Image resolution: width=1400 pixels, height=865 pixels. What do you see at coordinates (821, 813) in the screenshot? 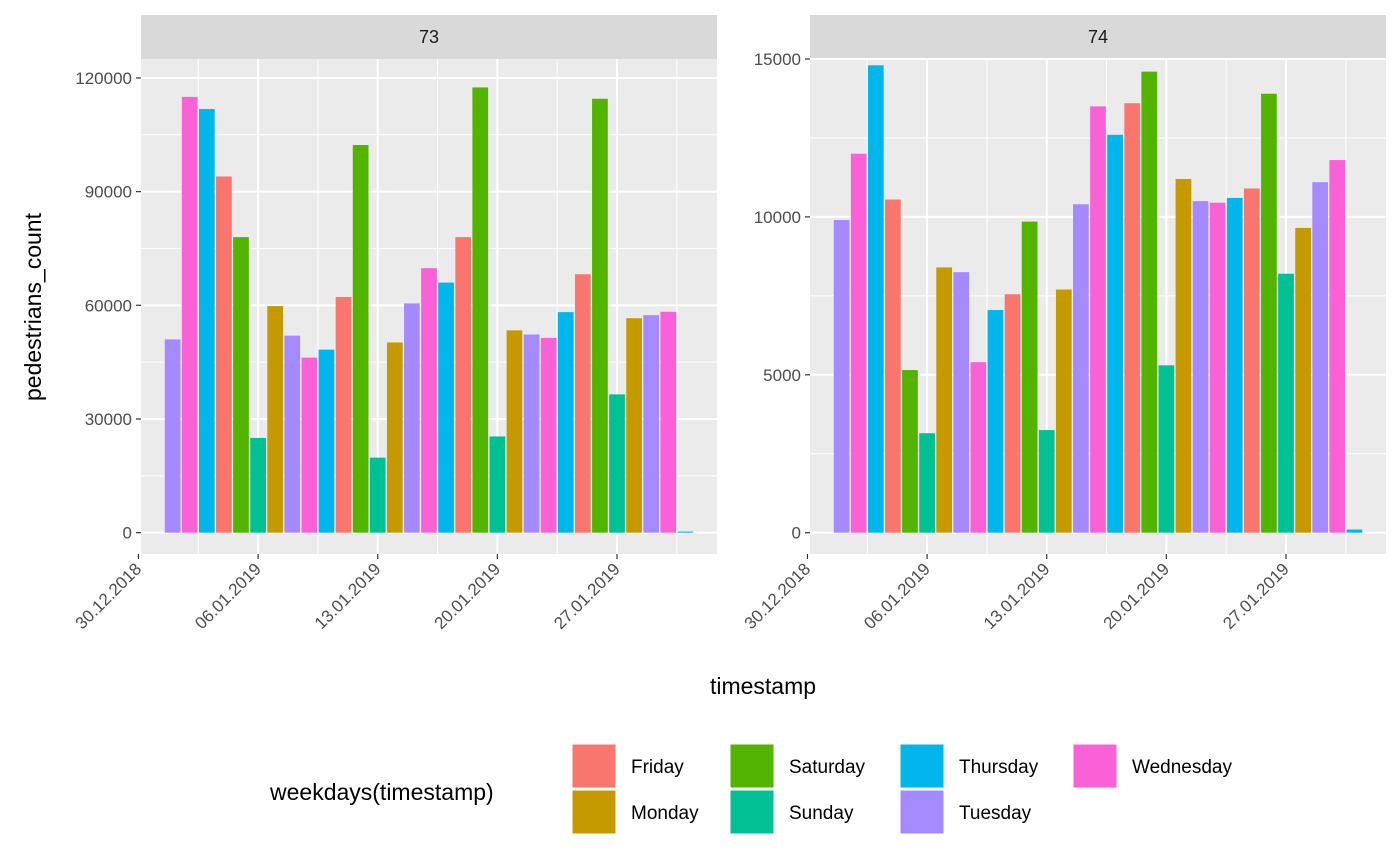
I see `legend-label-sunday: Sunday` at bounding box center [821, 813].